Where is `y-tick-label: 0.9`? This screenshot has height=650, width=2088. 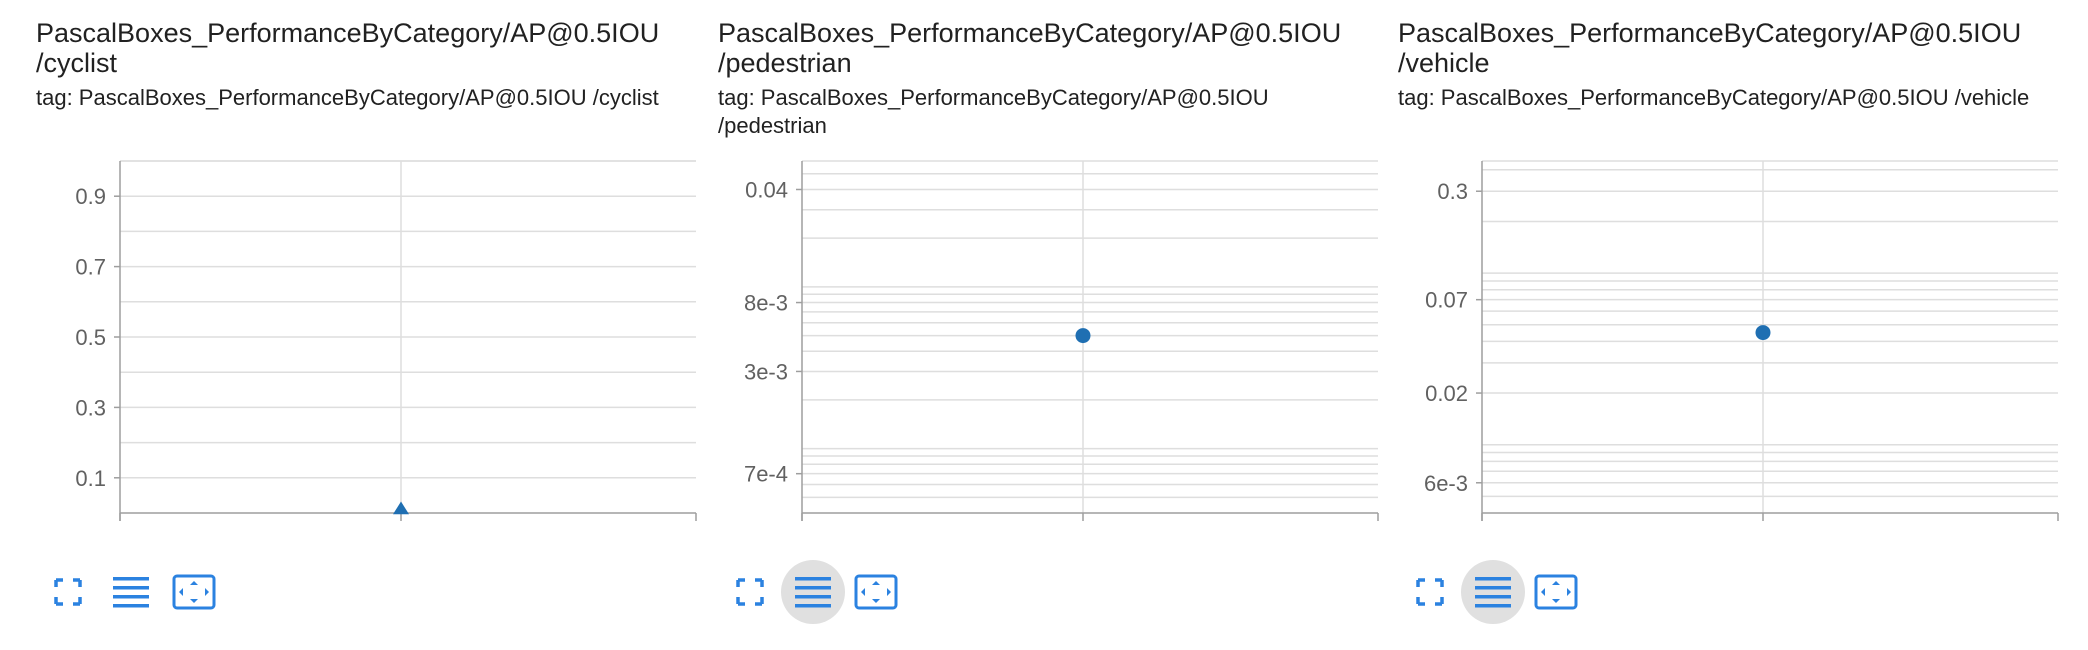
y-tick-label: 0.9 is located at coordinates (90, 196).